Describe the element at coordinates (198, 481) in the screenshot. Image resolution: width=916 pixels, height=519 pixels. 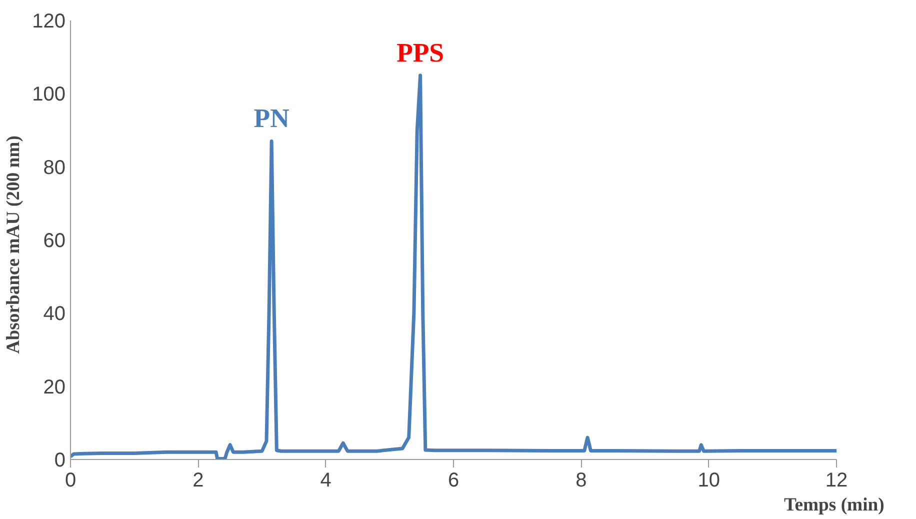
I see `x-tick-label: 2` at that location.